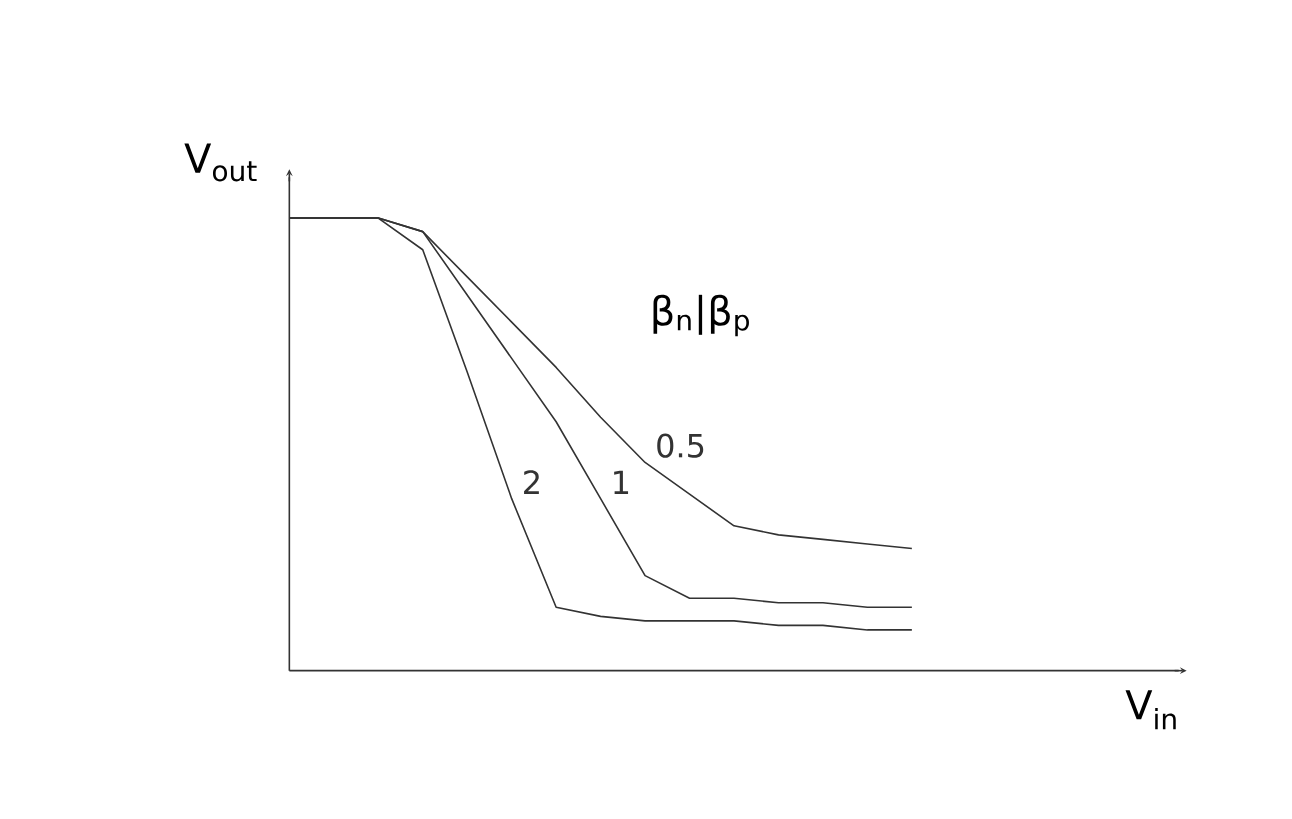 Image resolution: width=1292 pixels, height=819 pixels. What do you see at coordinates (701, 315) in the screenshot?
I see `annotation: β$_{n}$|β$_{p}$` at bounding box center [701, 315].